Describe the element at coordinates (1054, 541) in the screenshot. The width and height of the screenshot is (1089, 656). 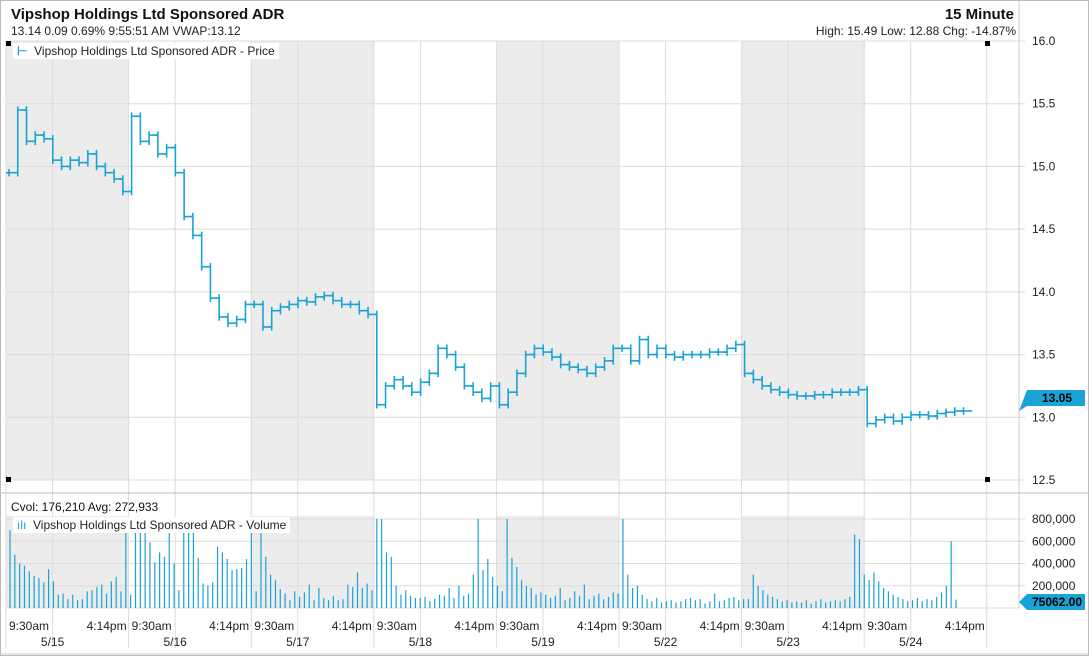
I see `volume-tick-label: 600,000` at that location.